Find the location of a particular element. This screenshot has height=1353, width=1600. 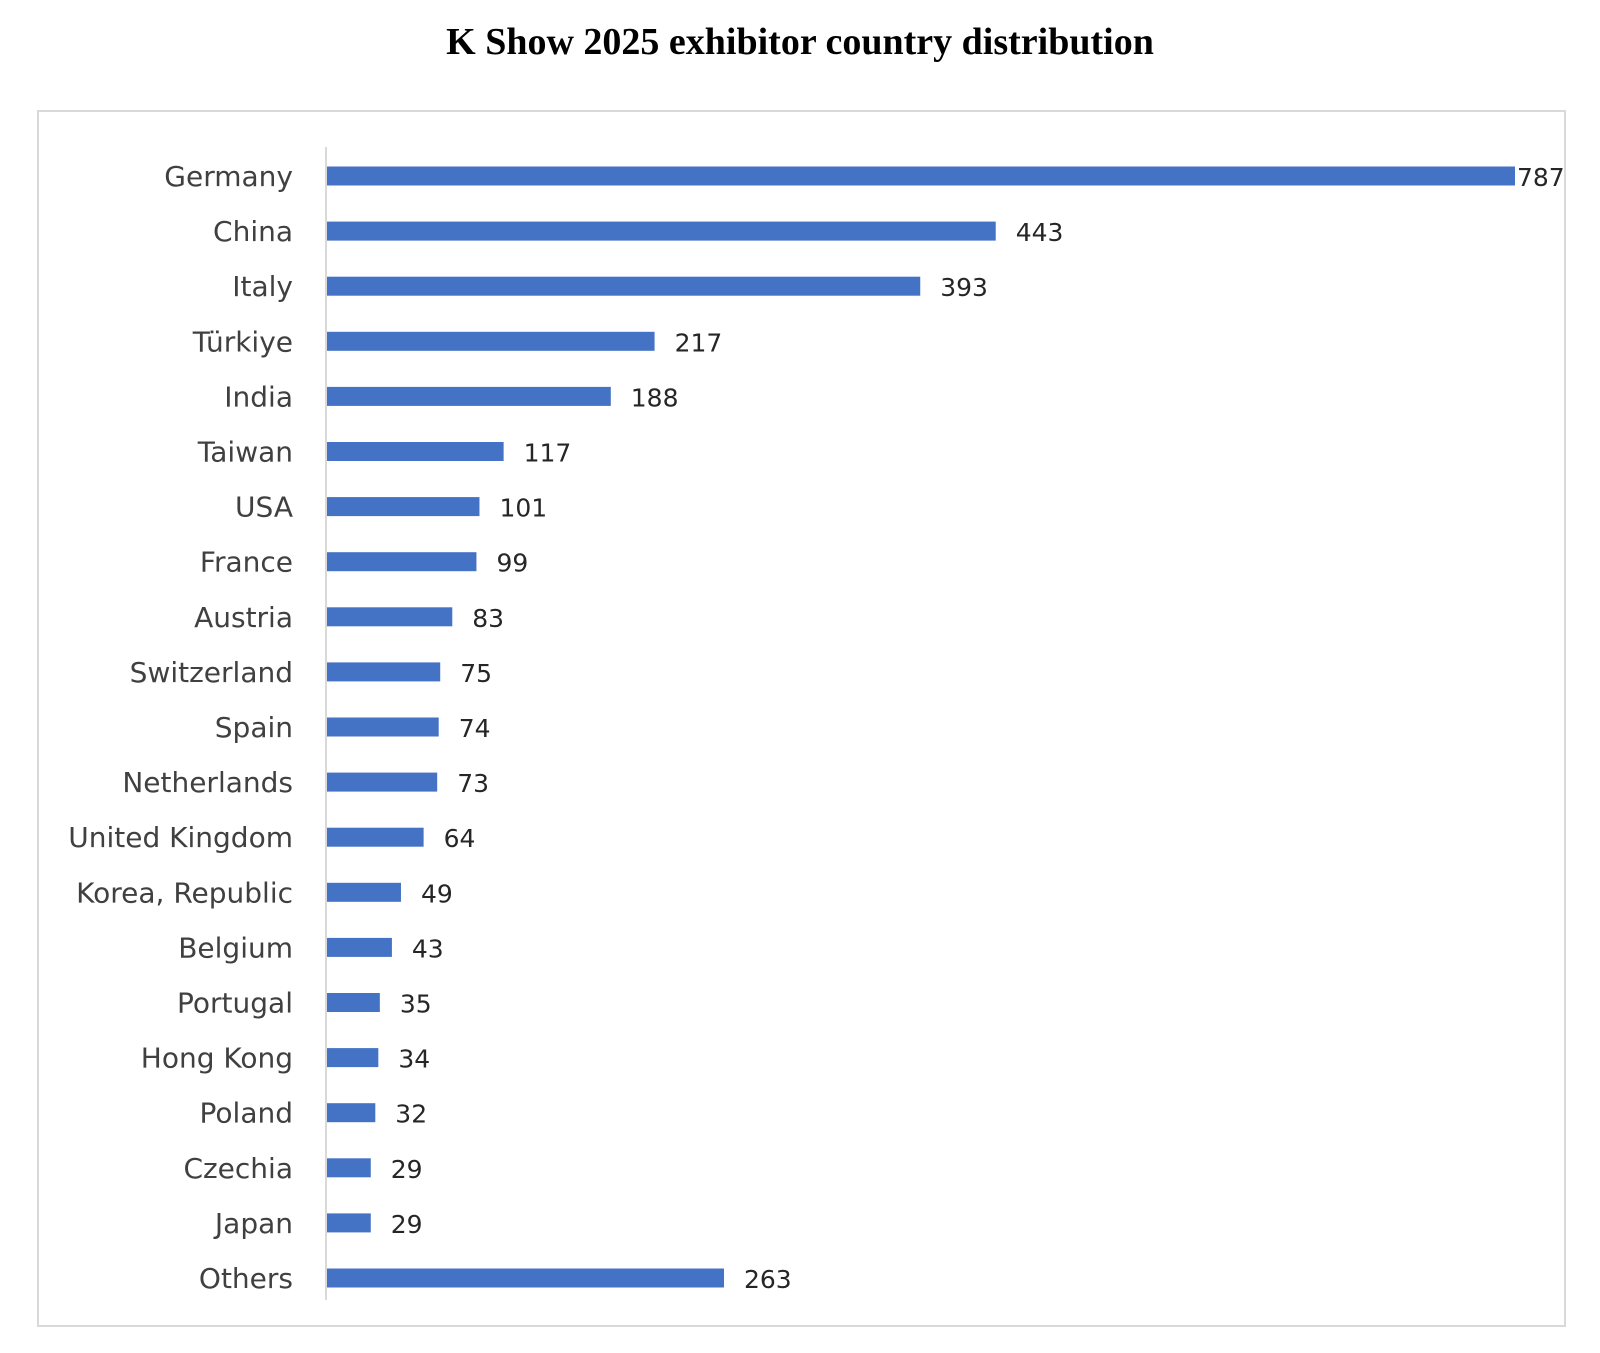

category-label: Portugal is located at coordinates (235, 1003).